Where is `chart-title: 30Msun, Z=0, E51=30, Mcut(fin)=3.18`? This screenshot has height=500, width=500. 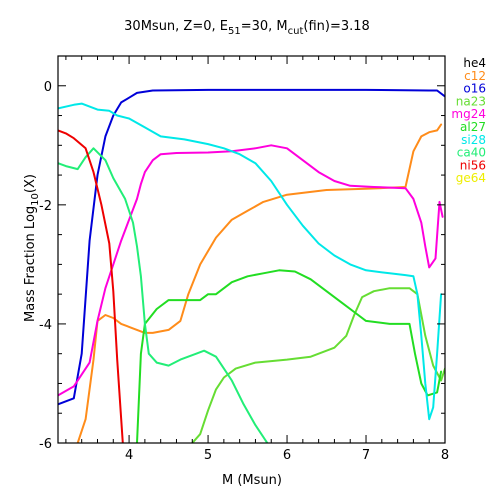 chart-title: 30Msun, Z=0, E51=30, Mcut(fin)=3.18 is located at coordinates (247, 28).